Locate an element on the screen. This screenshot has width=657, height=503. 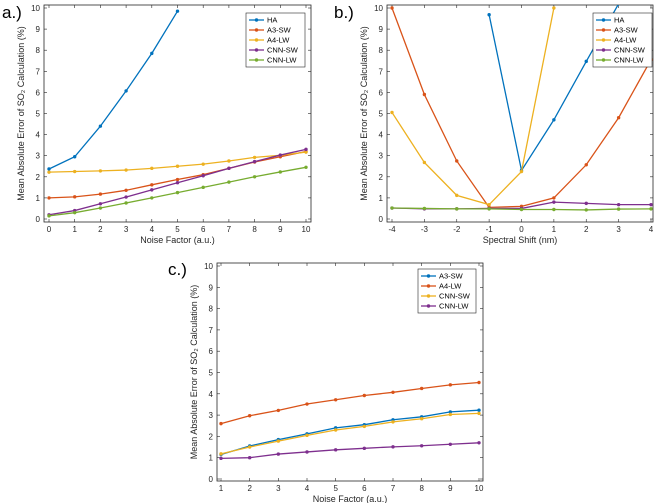
y-tick-label: 2 is located at coordinates (38, 177).